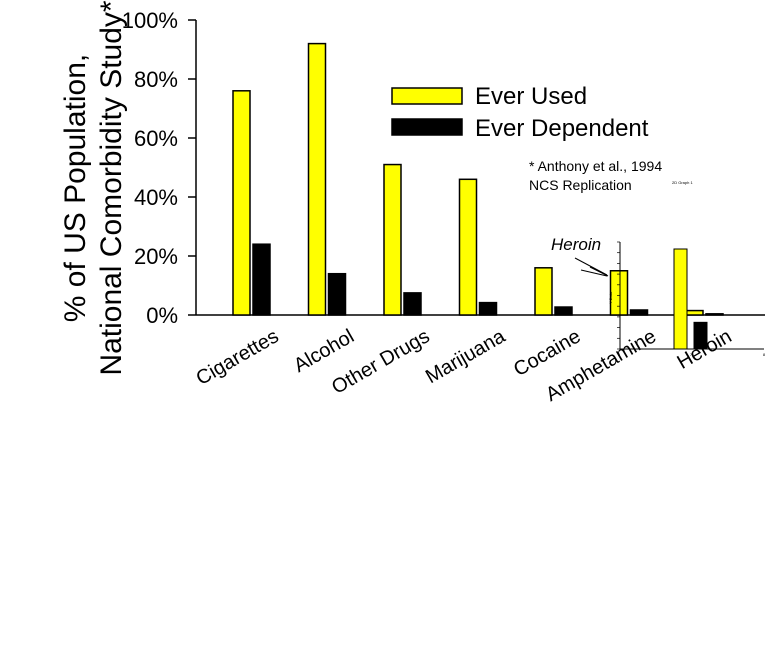 The width and height of the screenshot is (769, 652). Describe the element at coordinates (241, 203) in the screenshot. I see `bar-ever-used-cigarettes` at that location.